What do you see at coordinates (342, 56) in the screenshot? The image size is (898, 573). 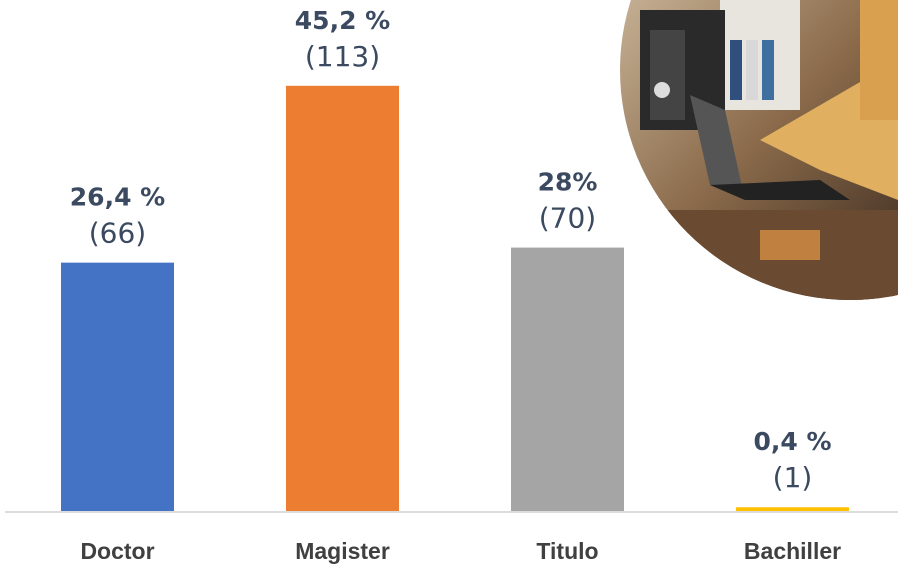 I see `count-label: (113)` at bounding box center [342, 56].